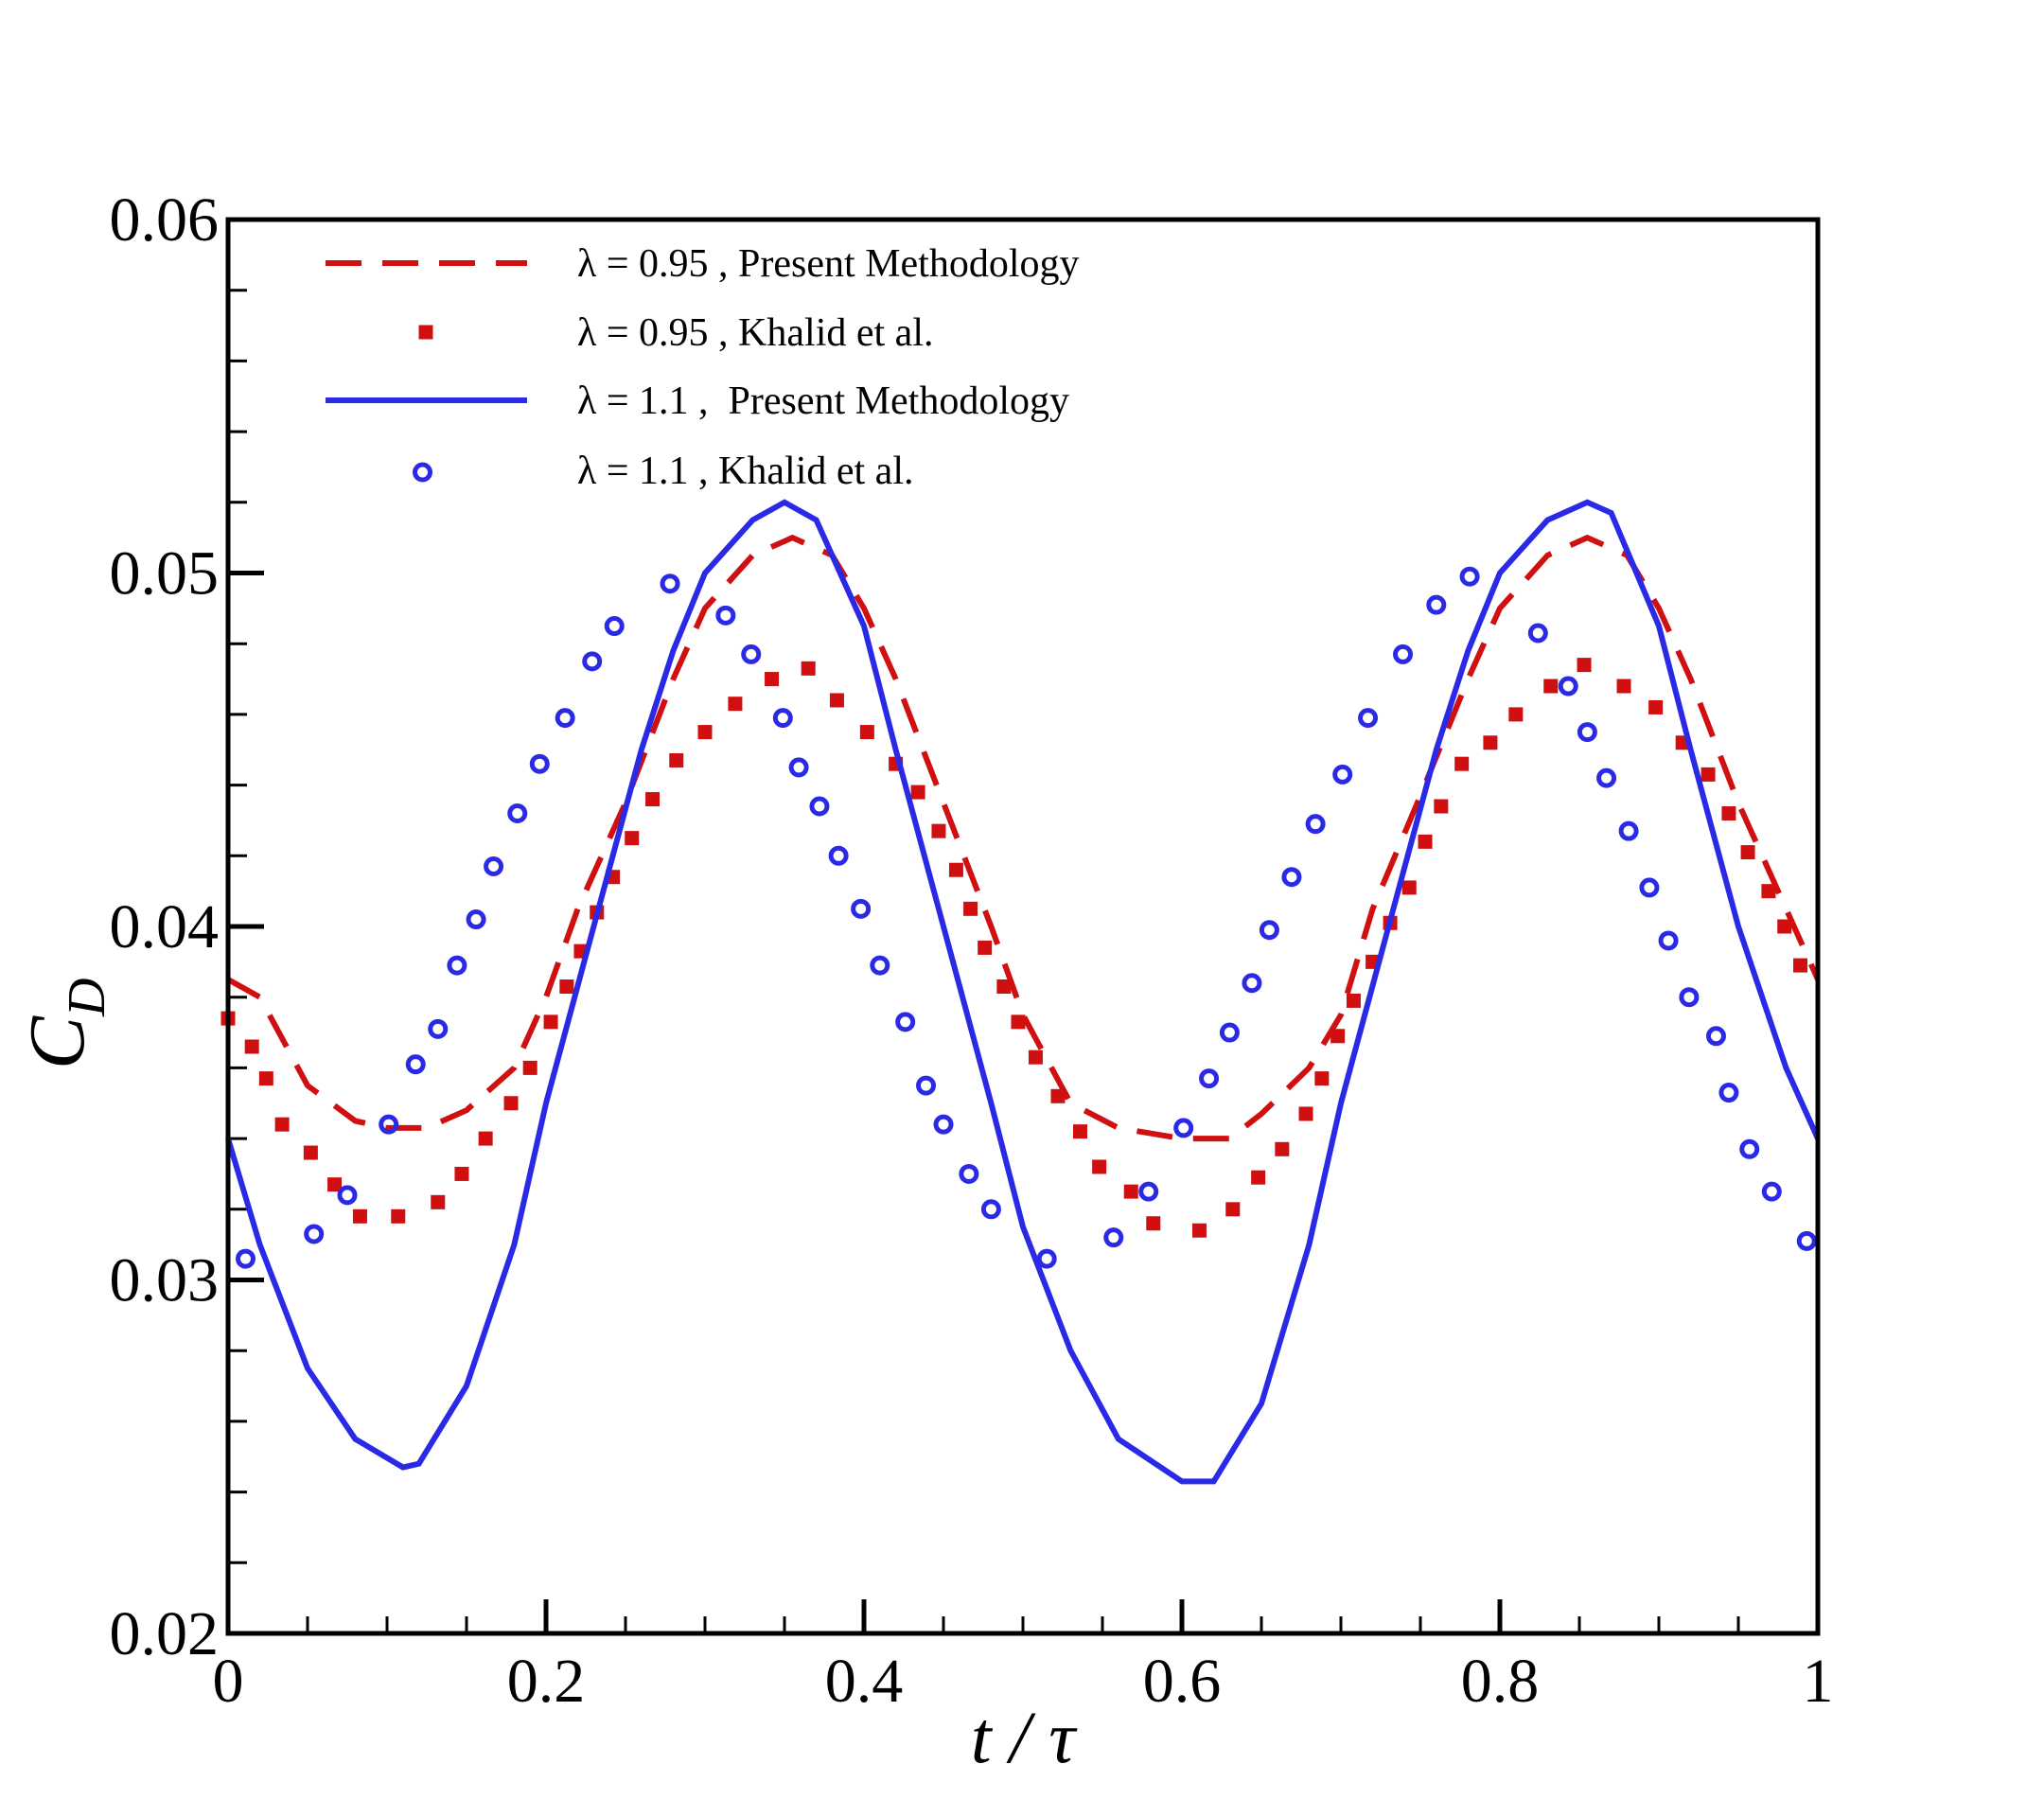 The width and height of the screenshot is (2044, 1817). Describe the element at coordinates (755, 333) in the screenshot. I see `legend-label: λ = 0.95 , Khalid et al.` at that location.